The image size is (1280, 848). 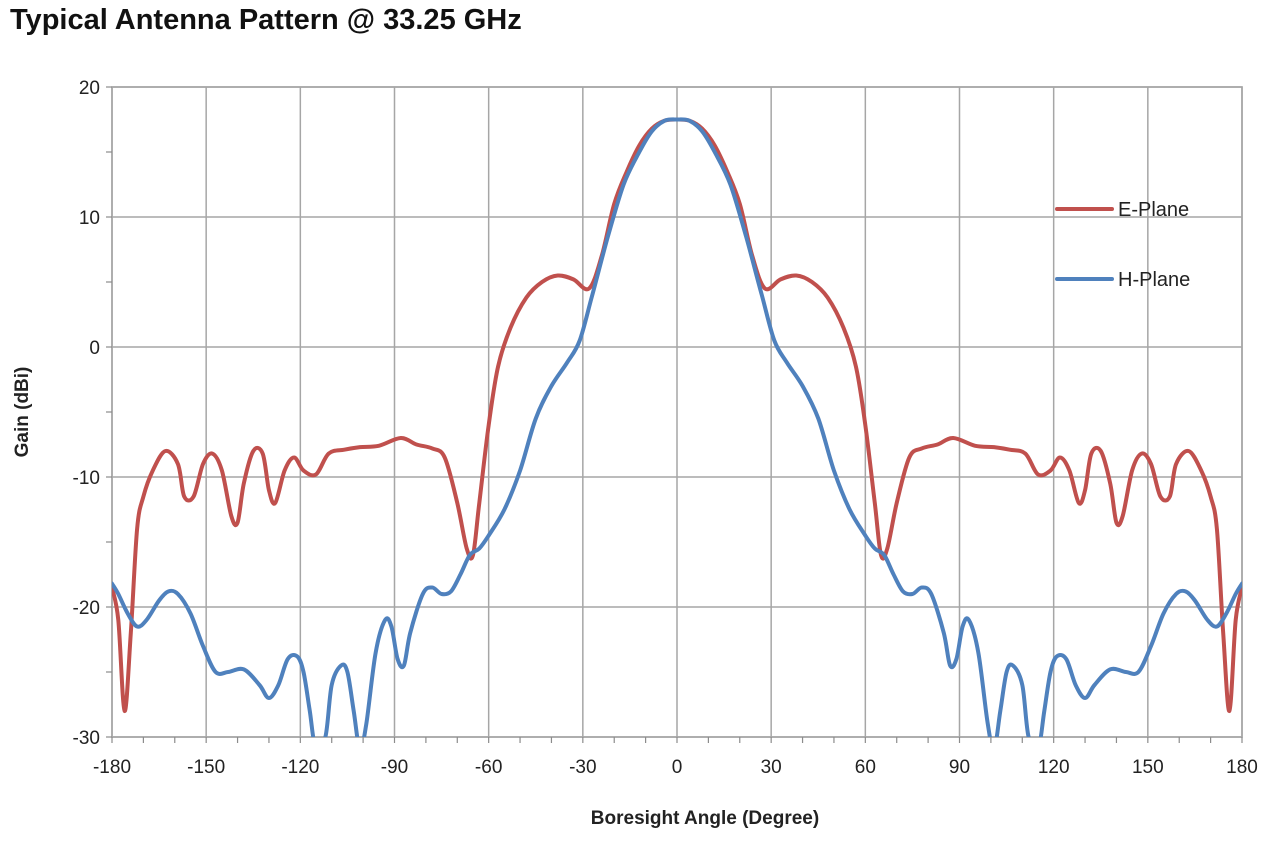 I want to click on y-tick-label: -10, so click(x=86, y=478).